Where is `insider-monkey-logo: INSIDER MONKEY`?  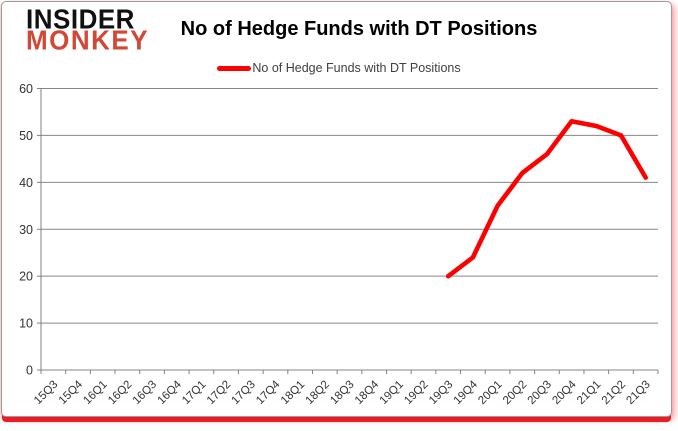 insider-monkey-logo: INSIDER MONKEY is located at coordinates (88, 29).